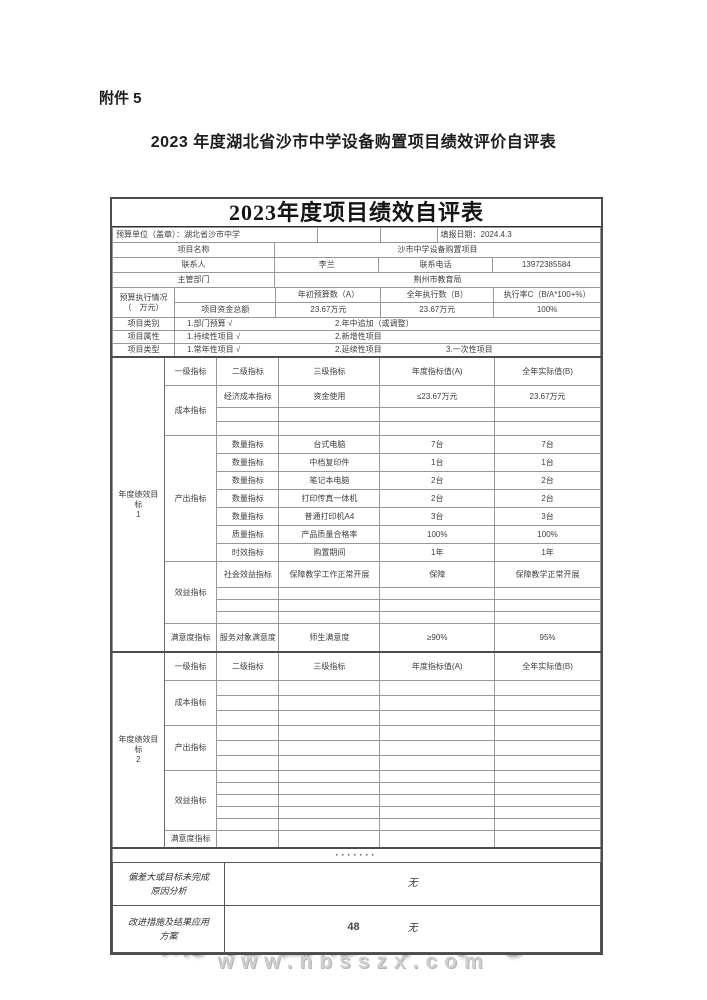 The height and width of the screenshot is (1000, 707). What do you see at coordinates (225, 310) in the screenshot?
I see `fund-total-label: 项目资金总额` at bounding box center [225, 310].